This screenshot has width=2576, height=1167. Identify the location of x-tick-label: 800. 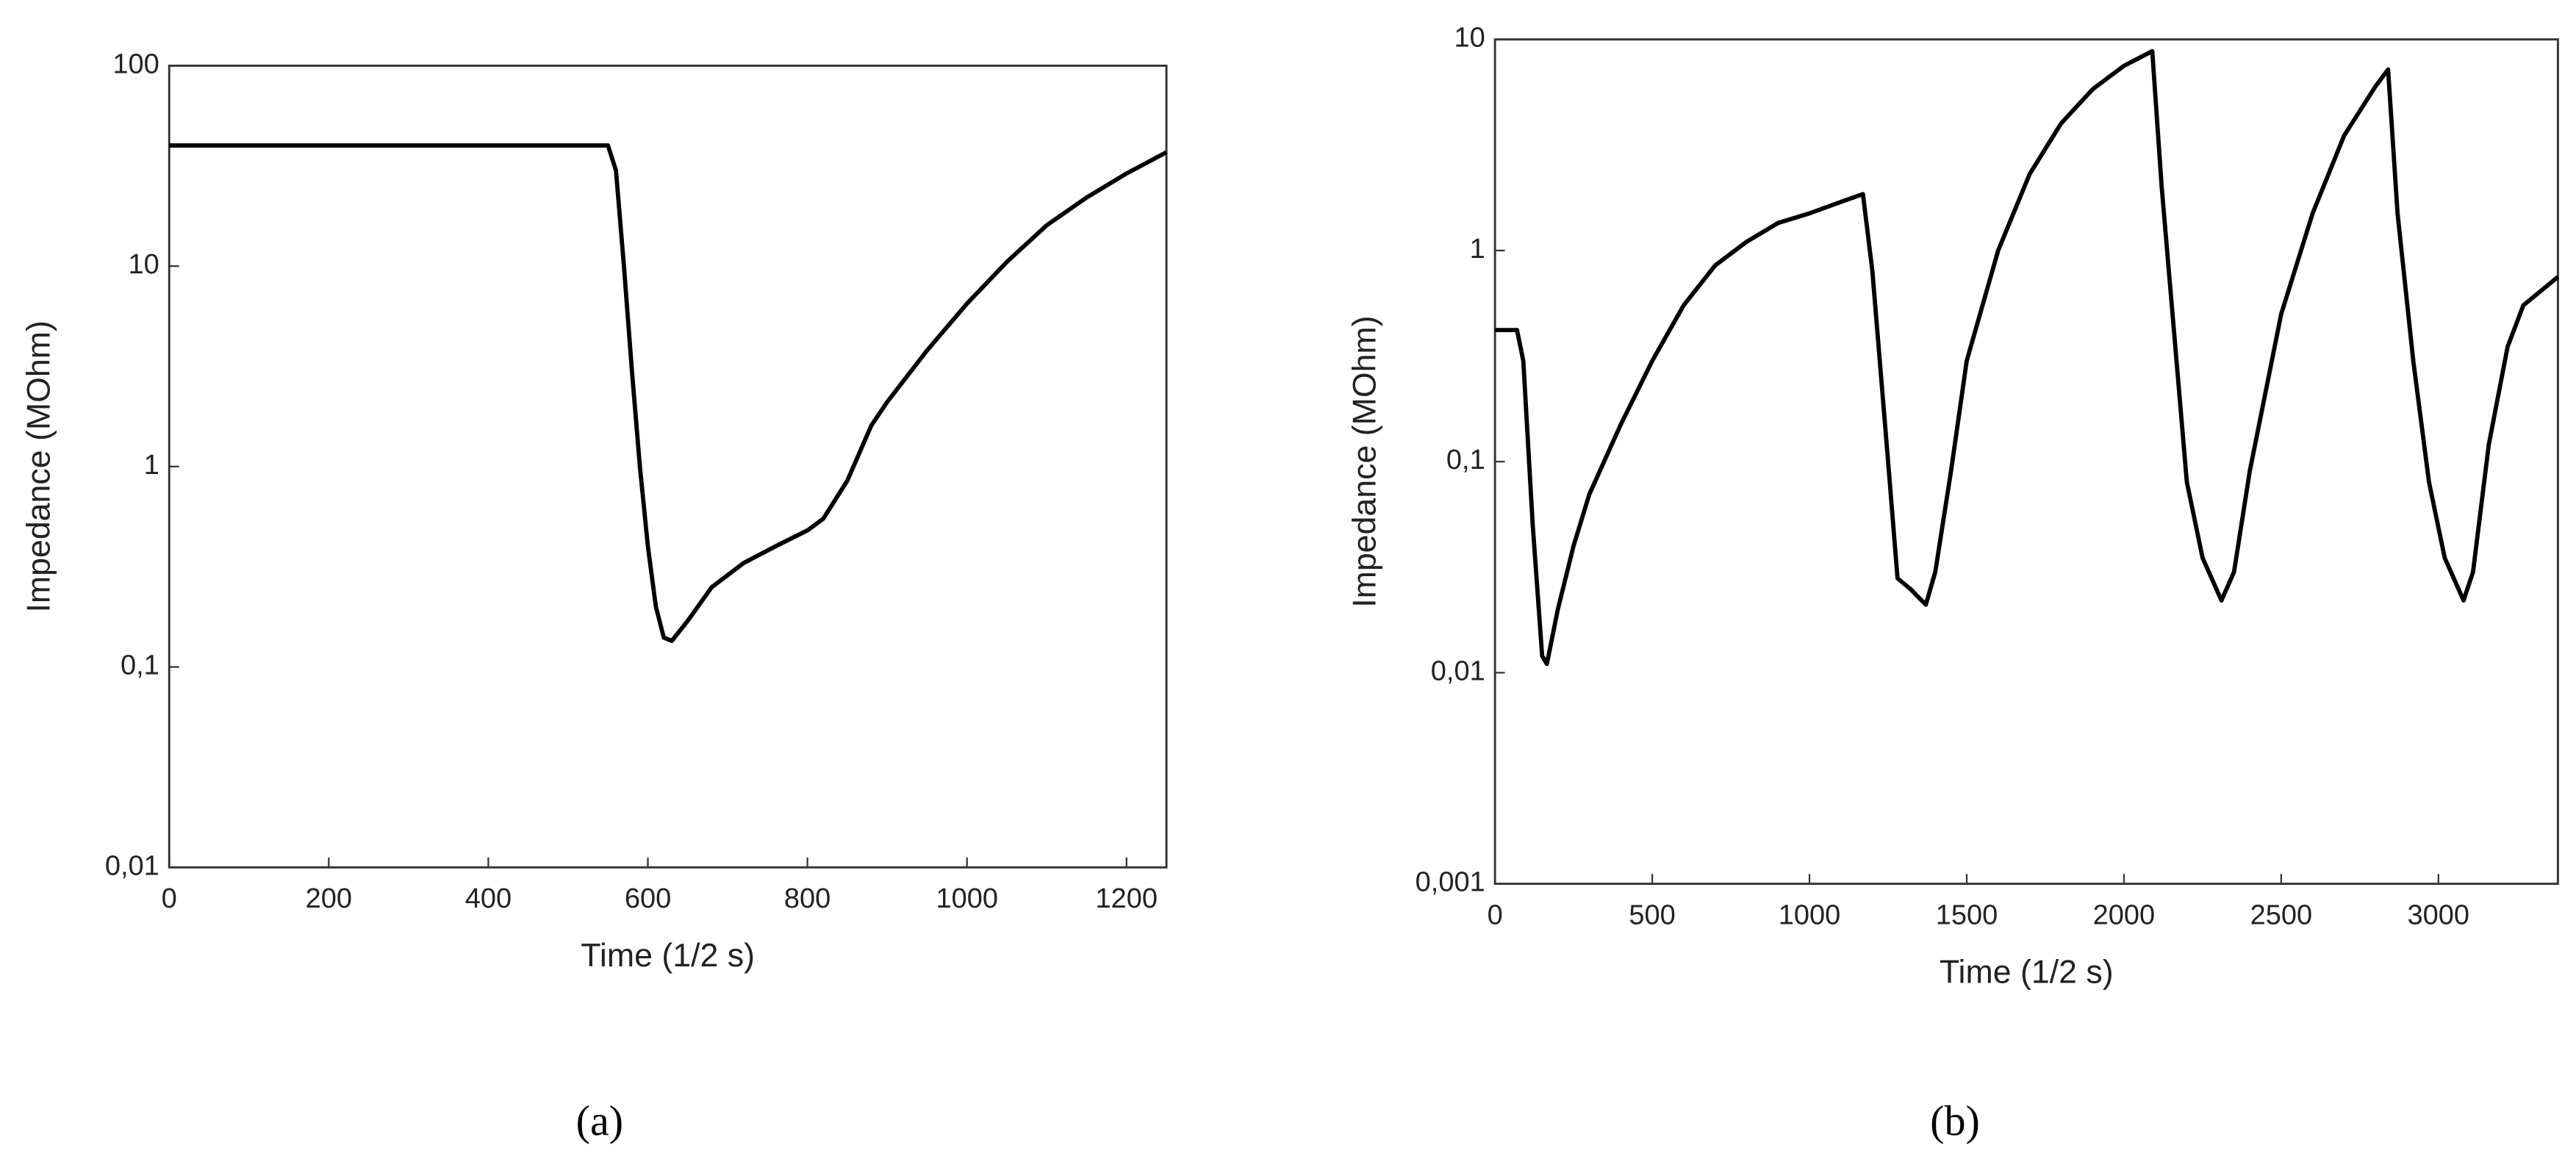
(807, 898).